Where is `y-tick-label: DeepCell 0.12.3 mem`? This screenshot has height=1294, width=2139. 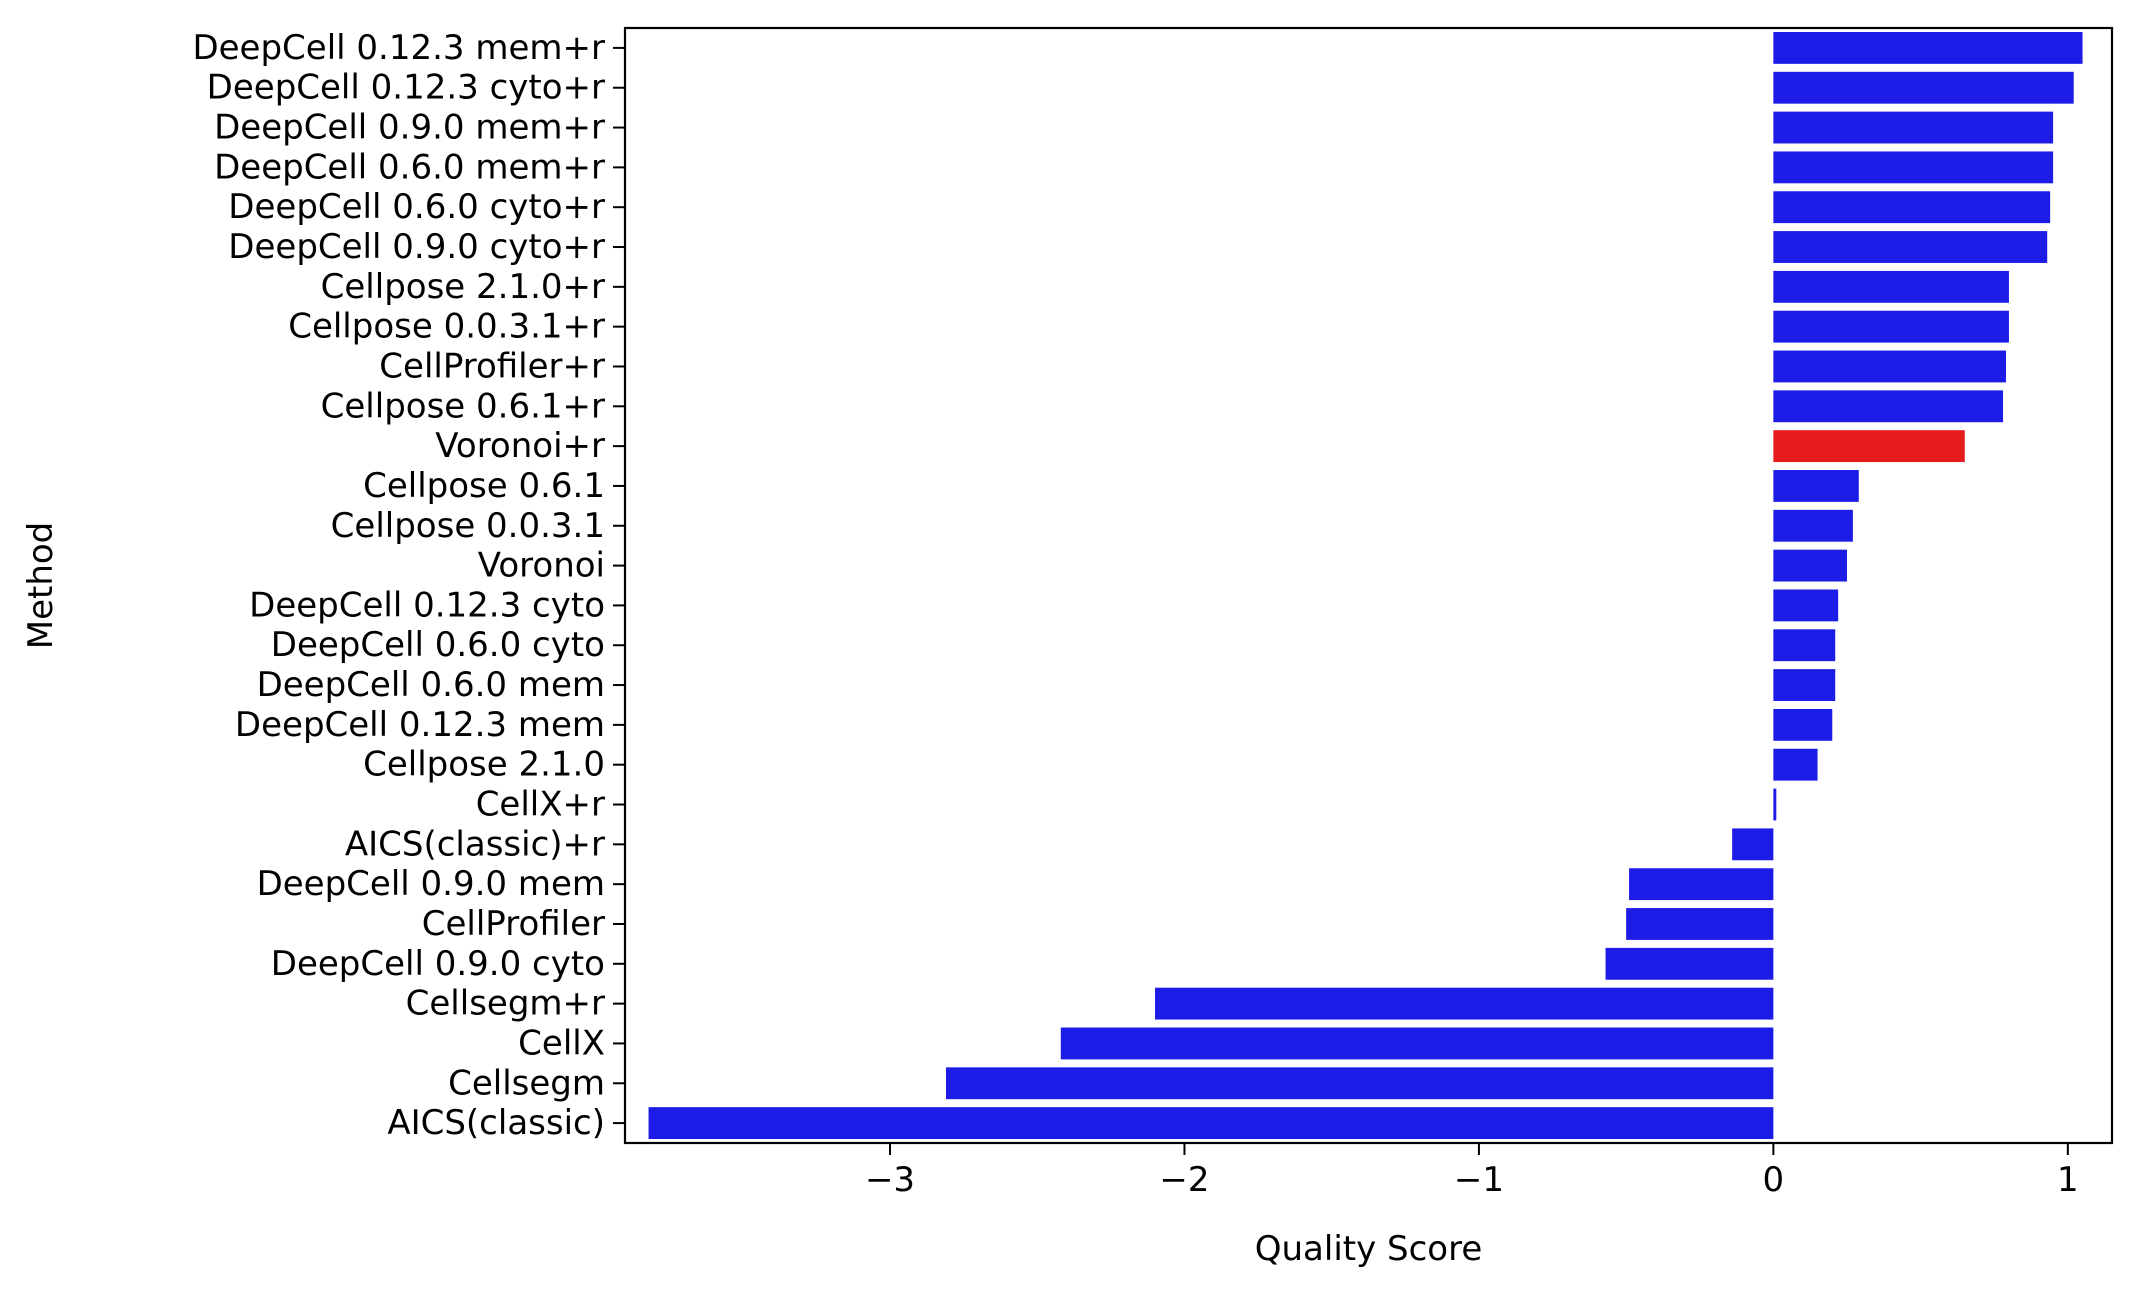 y-tick-label: DeepCell 0.12.3 mem is located at coordinates (420, 725).